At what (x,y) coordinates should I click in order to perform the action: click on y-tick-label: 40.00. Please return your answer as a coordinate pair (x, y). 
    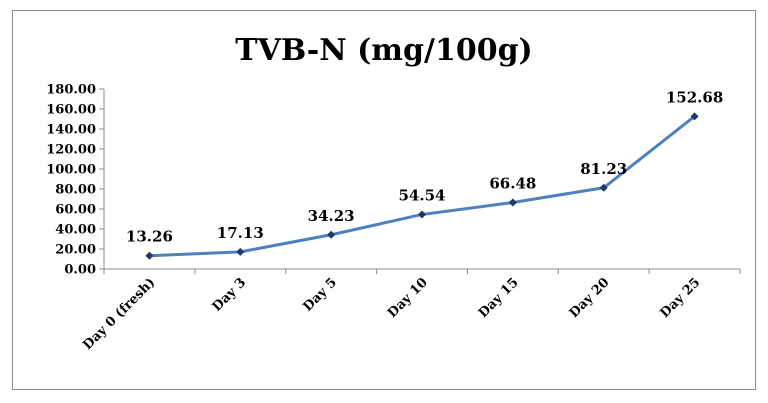
    Looking at the image, I should click on (75, 230).